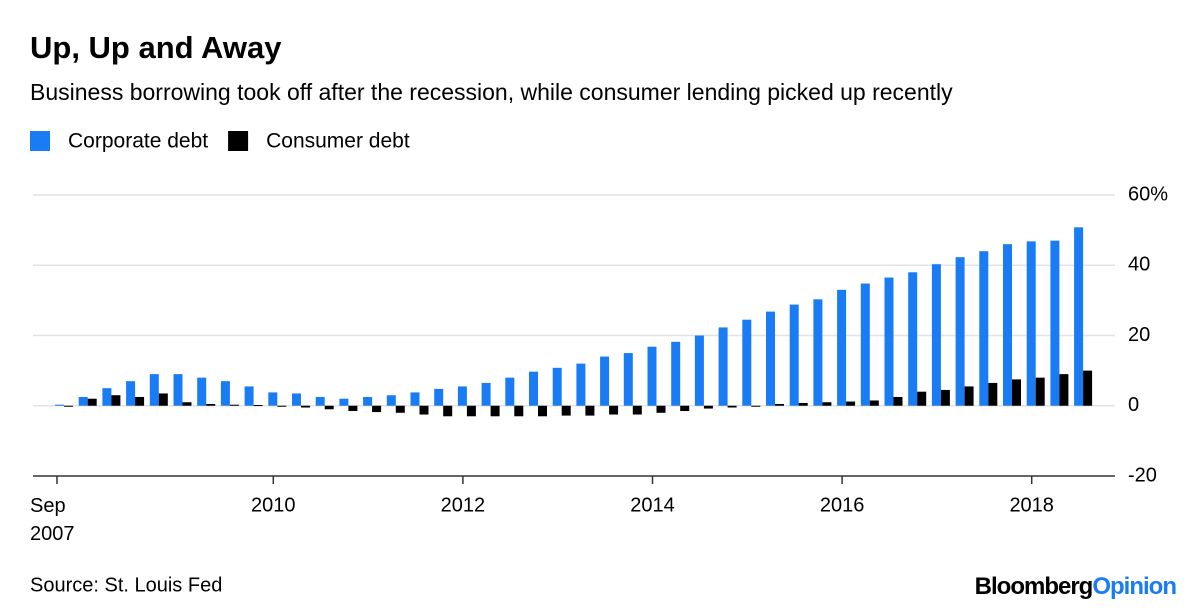  I want to click on x-tick-label: 2016, so click(842, 505).